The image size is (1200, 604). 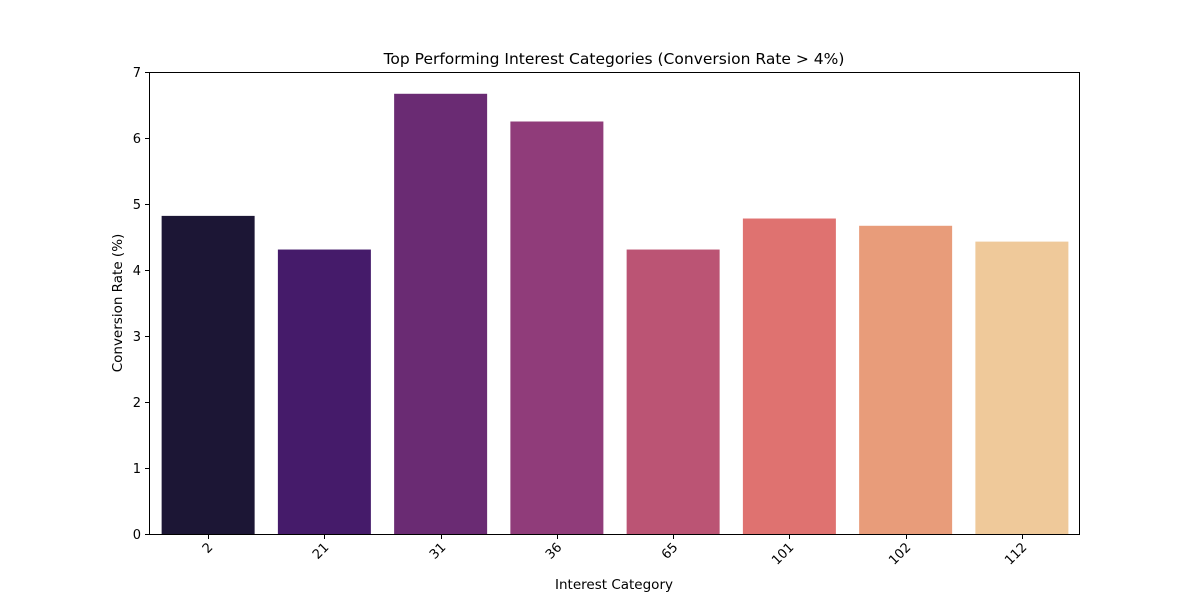 I want to click on y-tick-label: 7, so click(x=137, y=73).